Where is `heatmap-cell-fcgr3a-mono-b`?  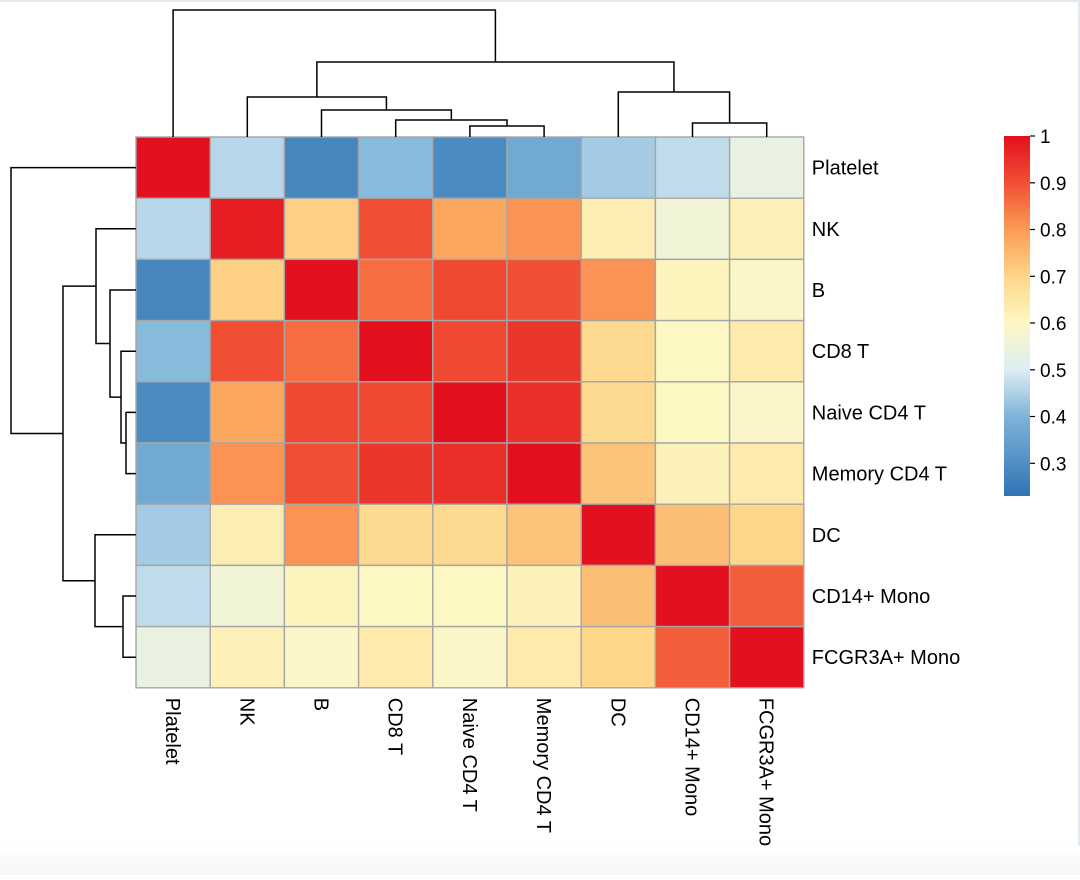
heatmap-cell-fcgr3a-mono-b is located at coordinates (321, 657).